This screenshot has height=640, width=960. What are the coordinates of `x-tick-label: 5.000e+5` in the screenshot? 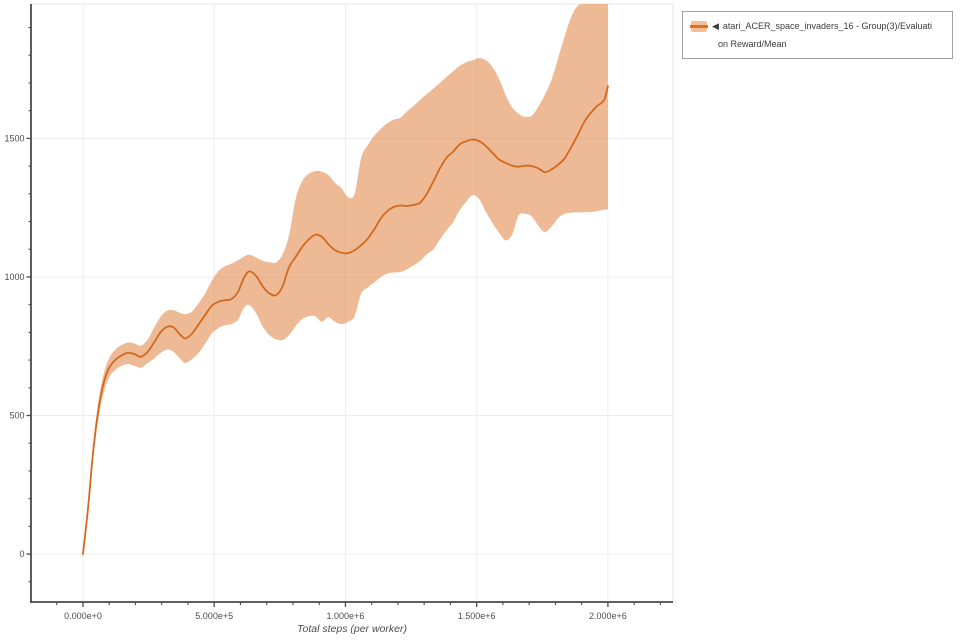 It's located at (214, 616).